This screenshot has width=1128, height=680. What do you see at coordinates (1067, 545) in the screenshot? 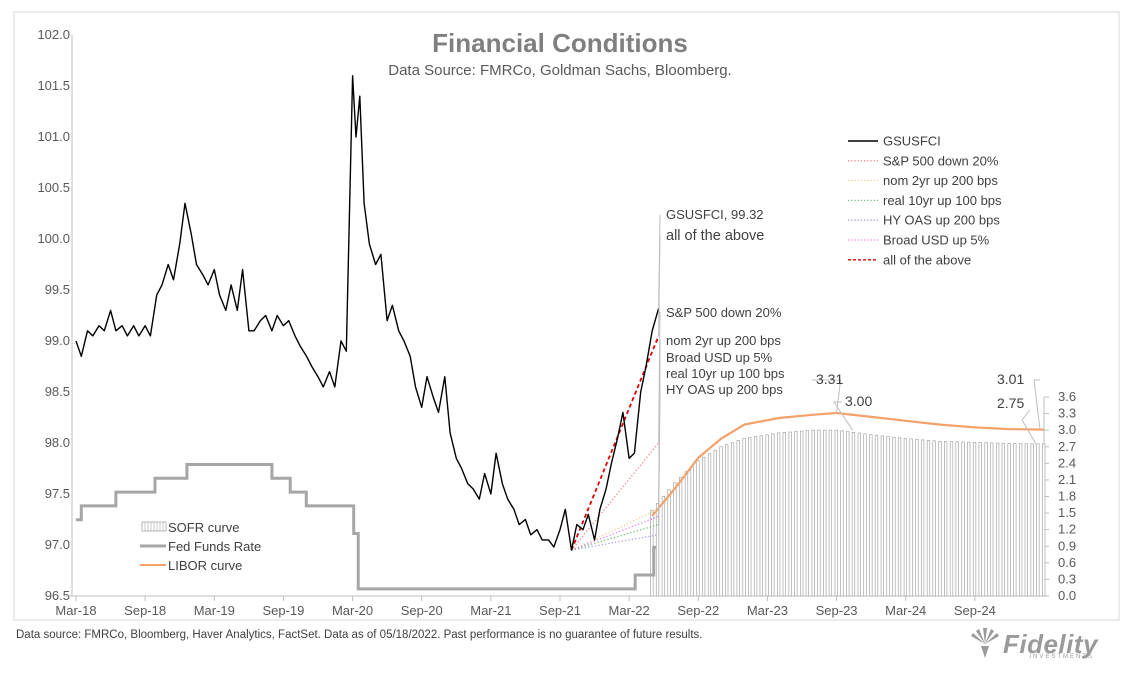
I see `y-right-tick-label: 0.9` at bounding box center [1067, 545].